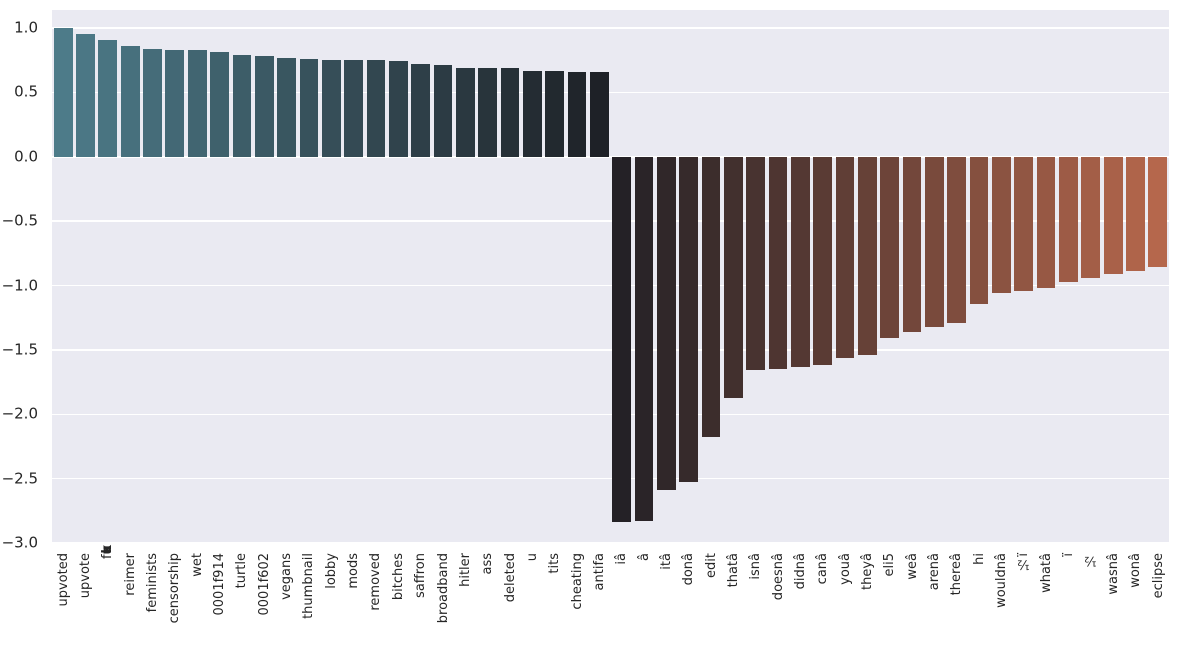 The height and width of the screenshot is (645, 1190). I want to click on bar-hi, so click(979, 230).